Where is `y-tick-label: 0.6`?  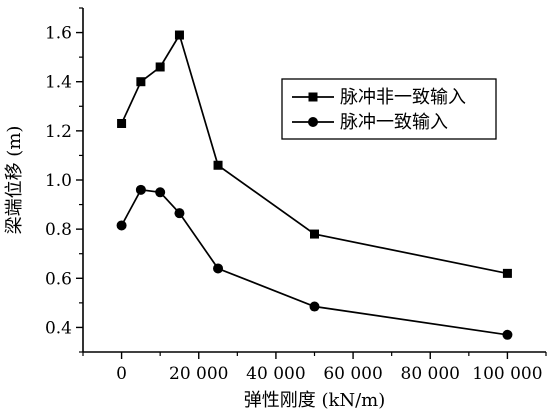
y-tick-label: 0.6 is located at coordinates (58, 279).